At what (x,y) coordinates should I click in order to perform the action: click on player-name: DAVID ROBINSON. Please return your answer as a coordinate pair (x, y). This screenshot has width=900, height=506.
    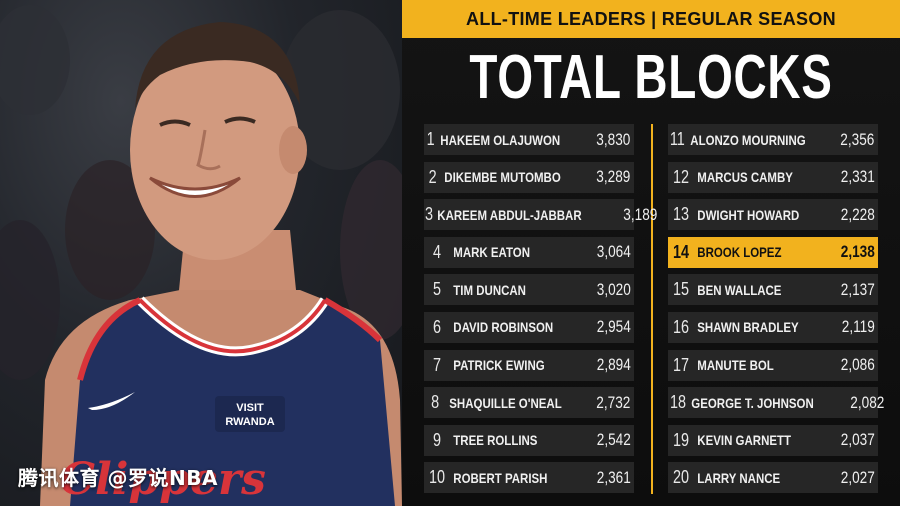
    Looking at the image, I should click on (503, 327).